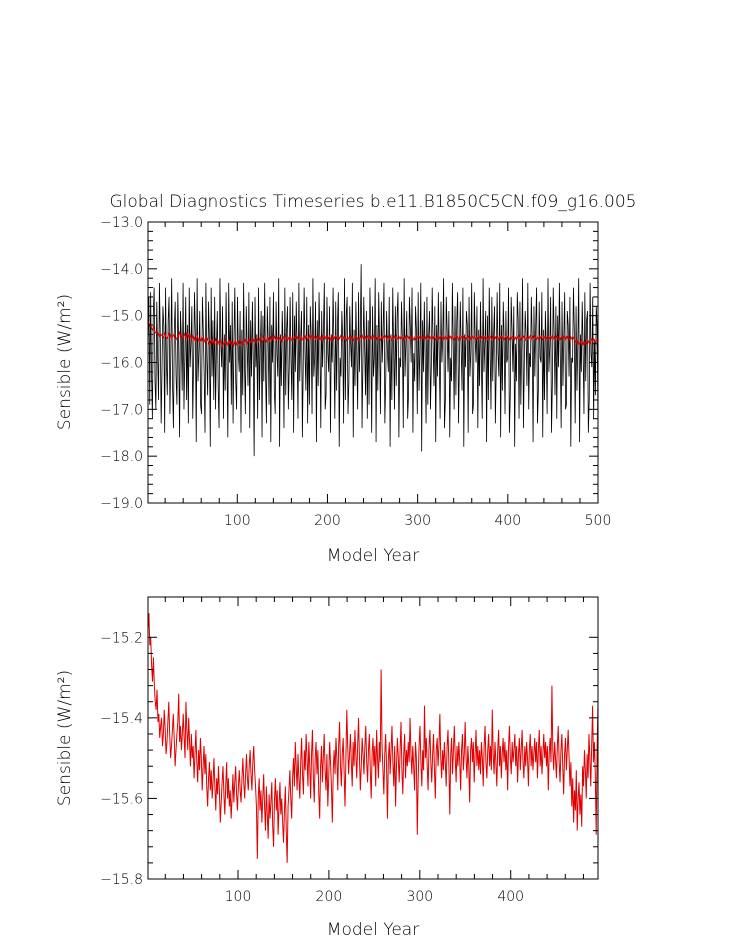 This screenshot has width=733, height=945. Describe the element at coordinates (65, 362) in the screenshot. I see `top-y-axis-label: Sensible (W/m²)` at that location.